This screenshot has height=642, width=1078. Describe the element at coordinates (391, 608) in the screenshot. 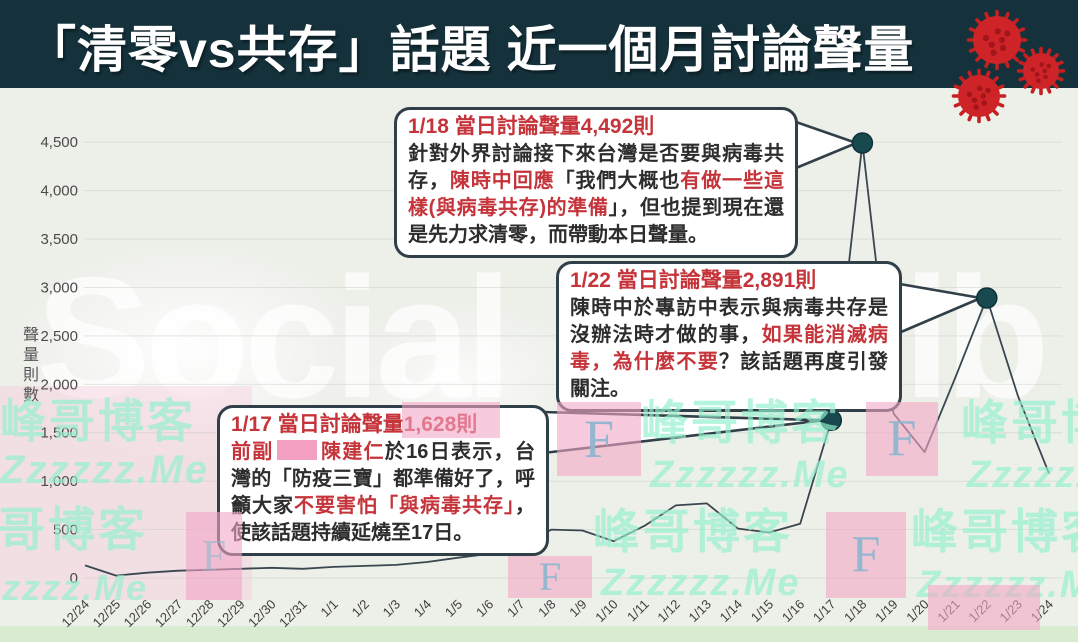

I see `x-tick-label: 1/3` at that location.